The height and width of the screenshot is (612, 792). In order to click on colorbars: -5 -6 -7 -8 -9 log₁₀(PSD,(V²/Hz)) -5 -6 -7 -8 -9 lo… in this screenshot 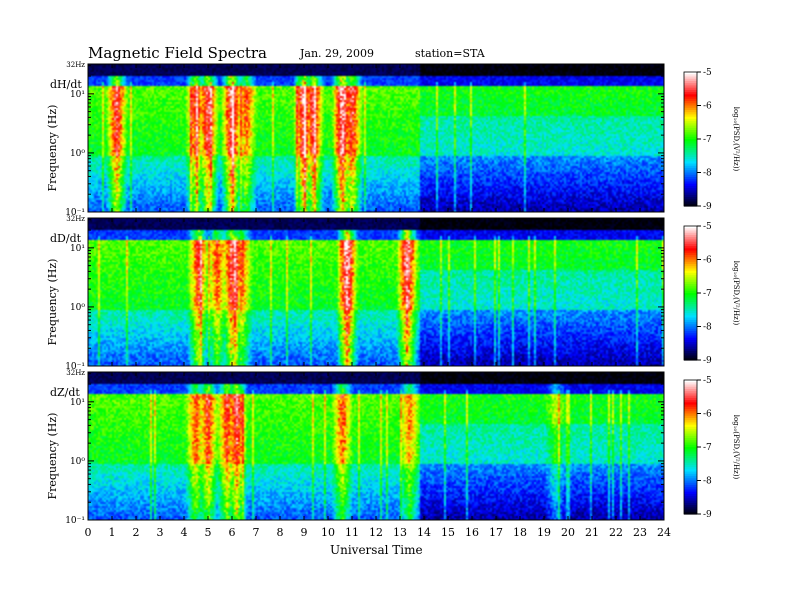, I will do `click(711, 294)`.